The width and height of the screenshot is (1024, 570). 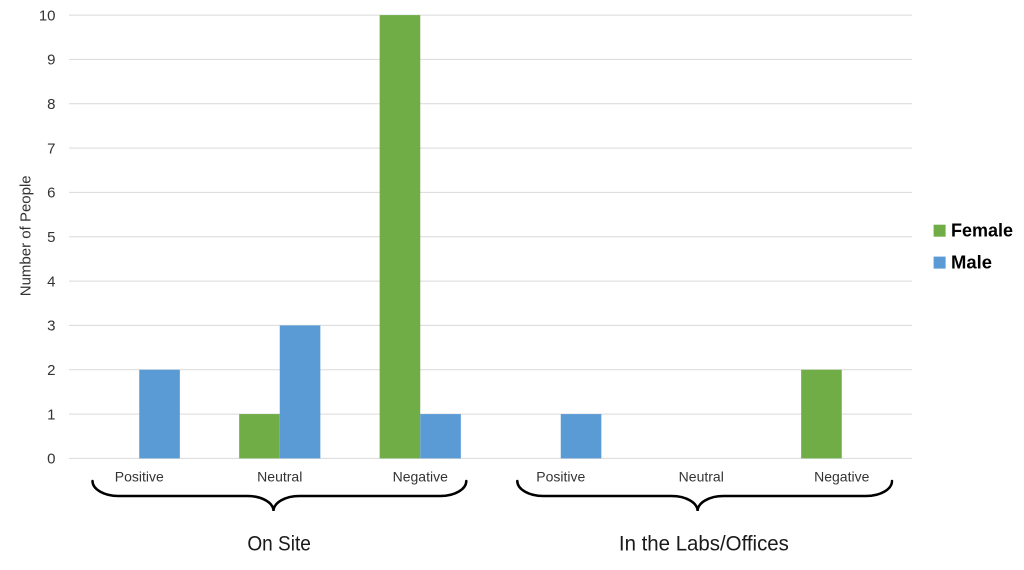 I want to click on svg-text: 8, so click(x=51, y=104).